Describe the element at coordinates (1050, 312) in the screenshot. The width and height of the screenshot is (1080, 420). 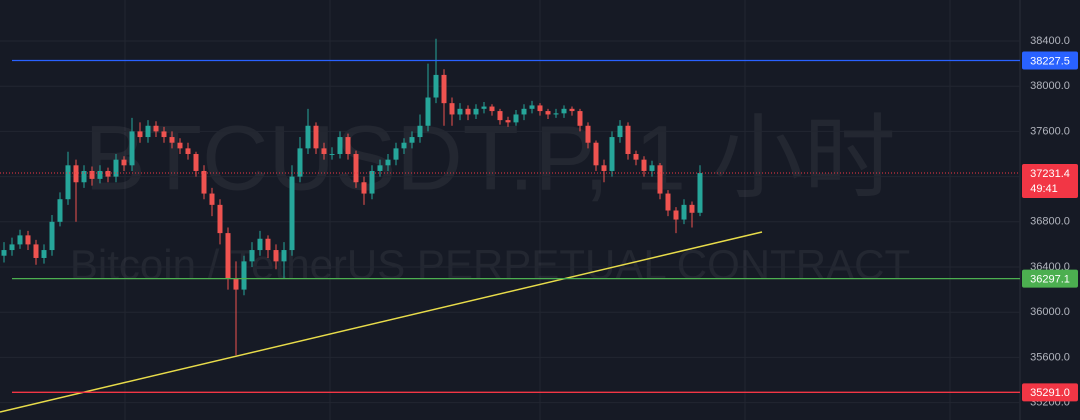
I see `y-tick-label: 36000.0` at that location.